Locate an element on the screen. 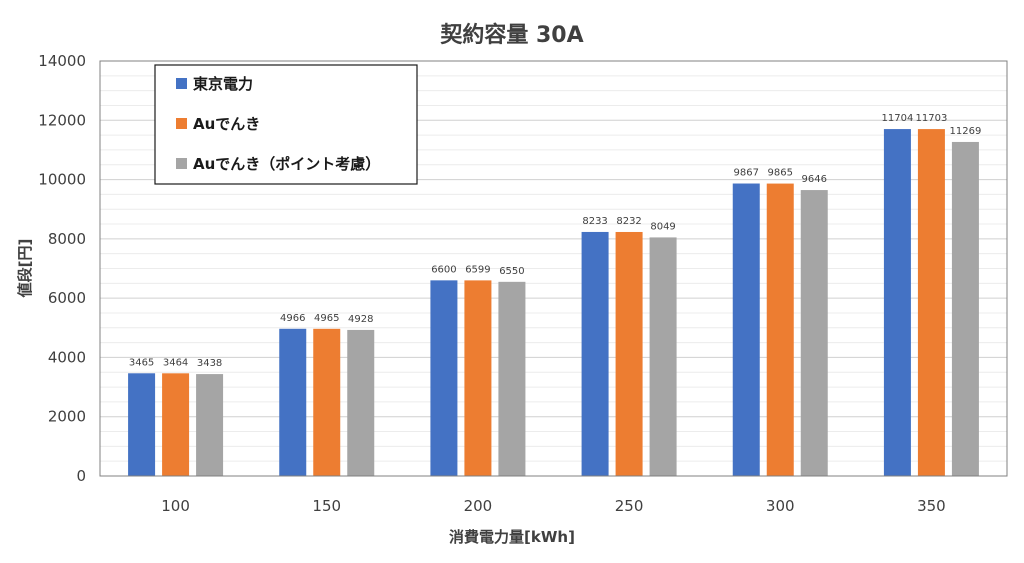 The image size is (1024, 563). y-tick-label: 4000 is located at coordinates (67, 357).